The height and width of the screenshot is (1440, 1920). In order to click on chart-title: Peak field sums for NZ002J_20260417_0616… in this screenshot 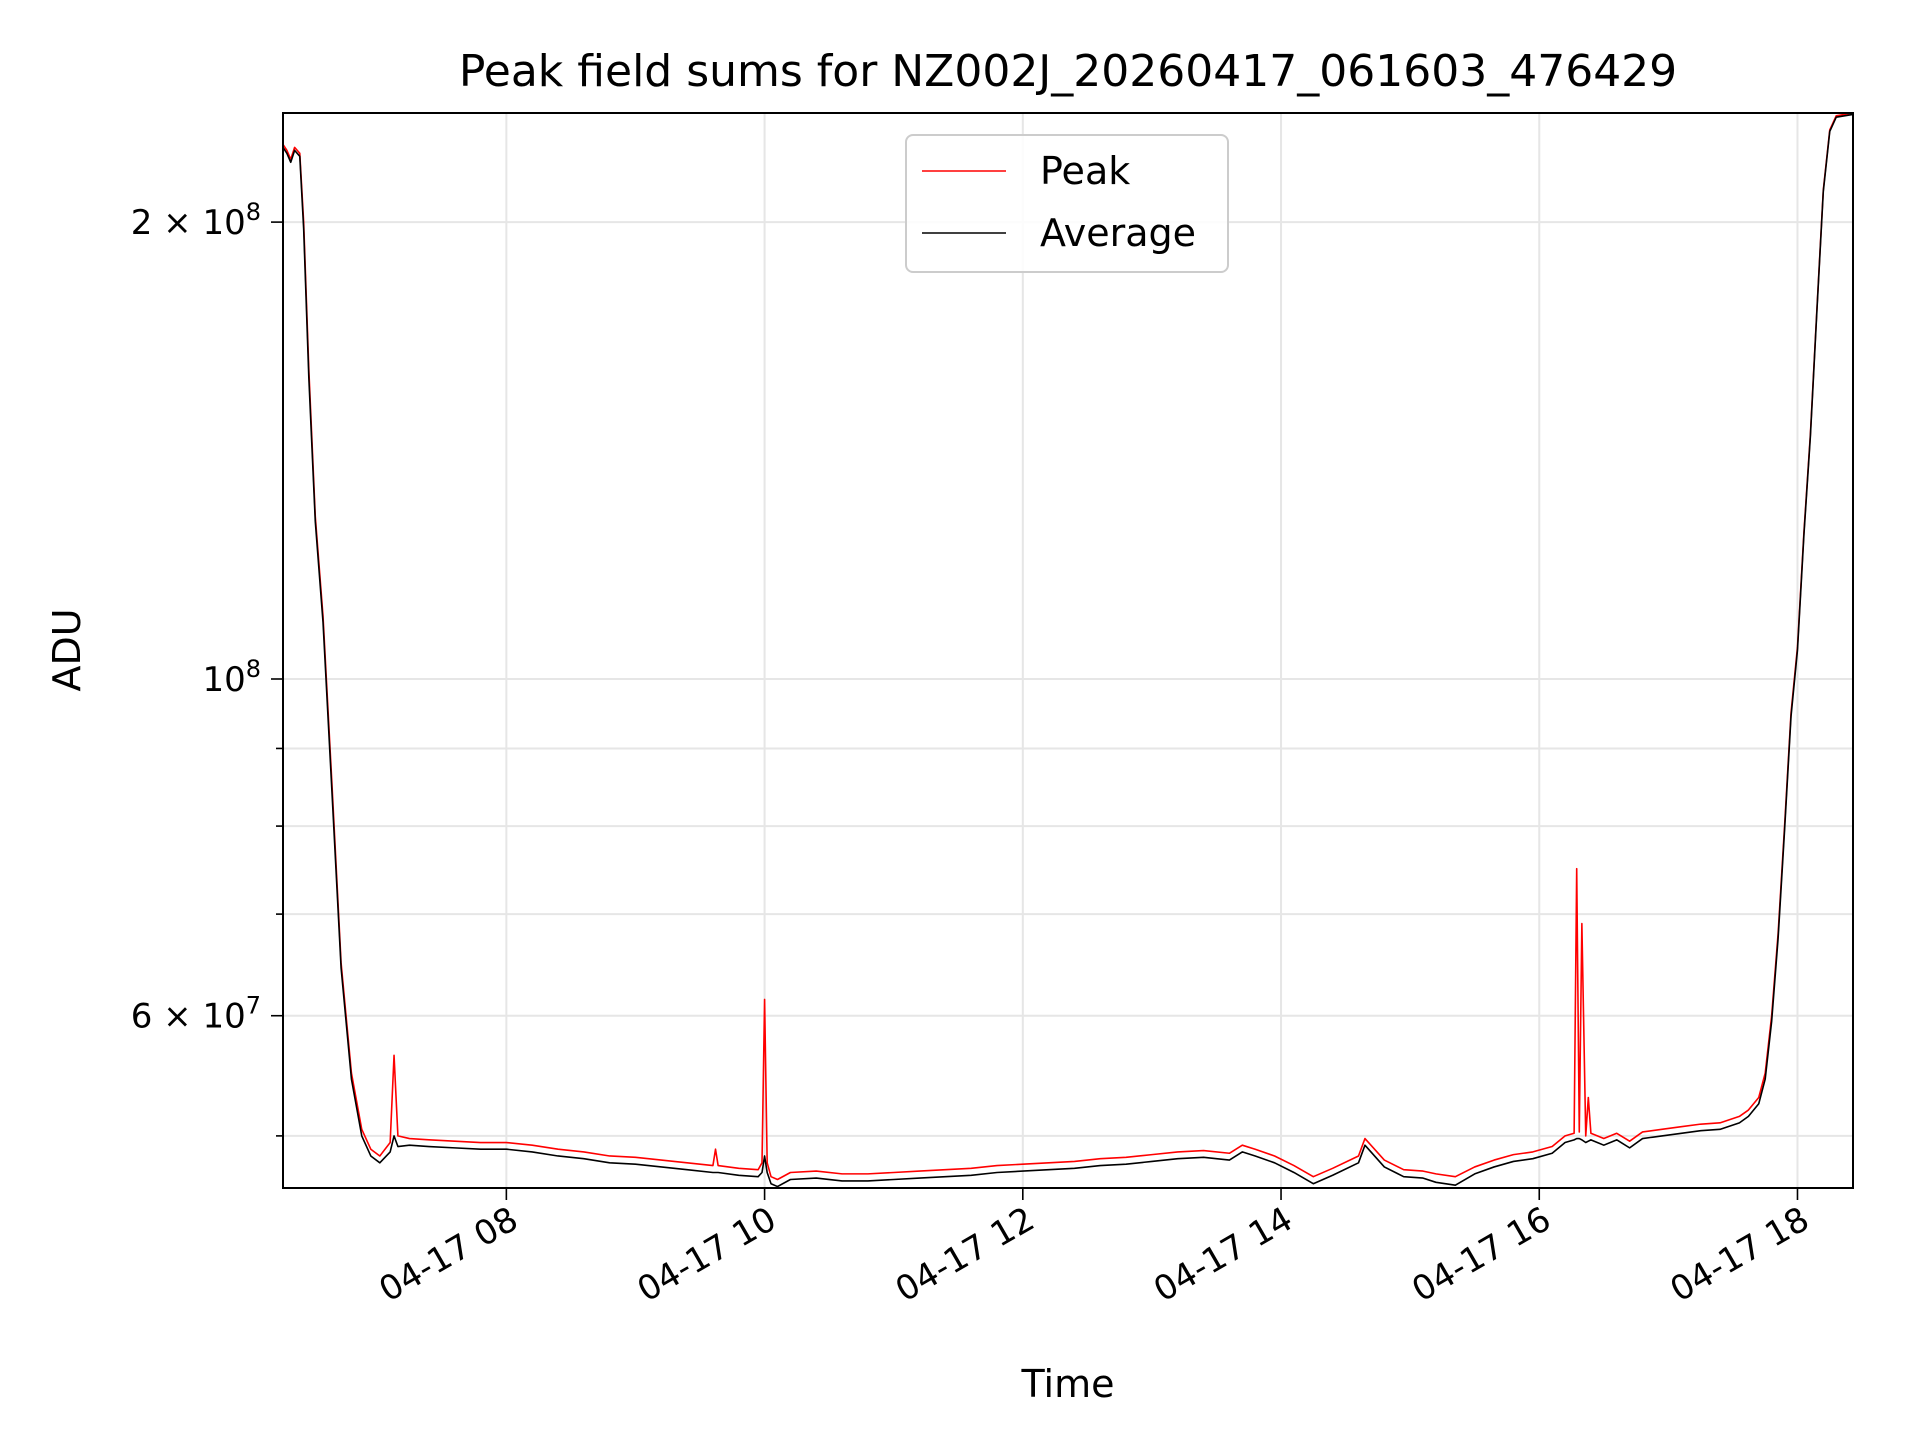, I will do `click(1068, 71)`.